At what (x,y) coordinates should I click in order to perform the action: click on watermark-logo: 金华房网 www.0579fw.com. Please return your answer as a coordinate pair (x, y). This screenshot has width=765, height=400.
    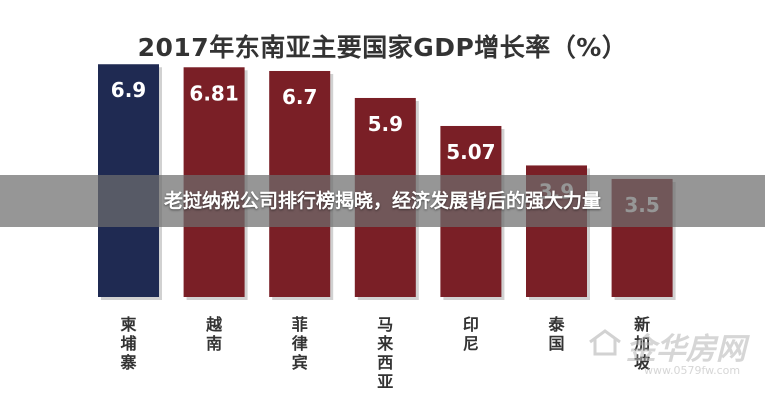
    Looking at the image, I should click on (674, 351).